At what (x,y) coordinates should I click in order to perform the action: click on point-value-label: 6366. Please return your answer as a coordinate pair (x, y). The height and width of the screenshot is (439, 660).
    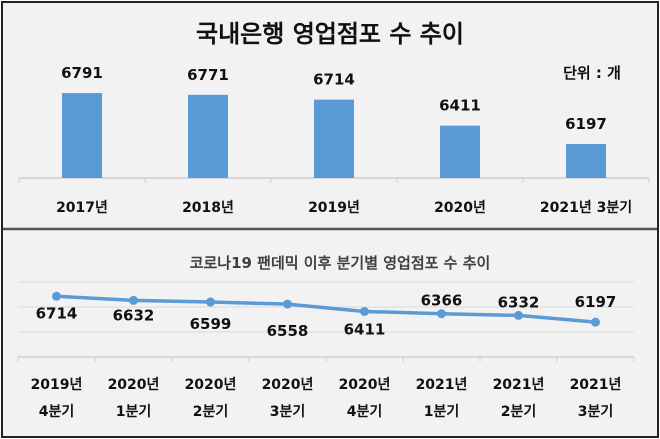
    Looking at the image, I should click on (442, 301).